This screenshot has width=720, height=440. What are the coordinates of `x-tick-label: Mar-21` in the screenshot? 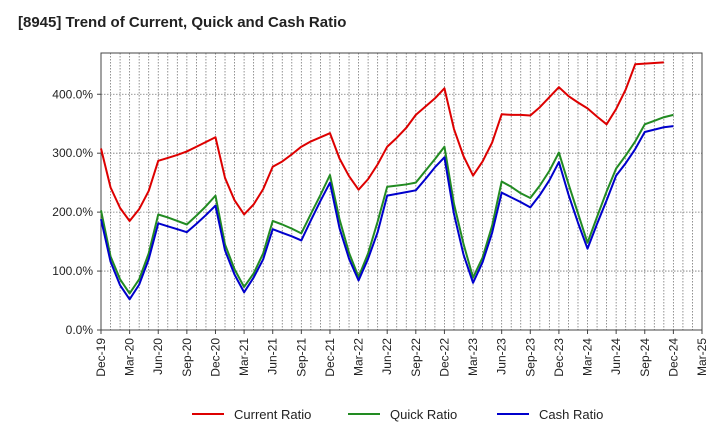 It's located at (244, 357).